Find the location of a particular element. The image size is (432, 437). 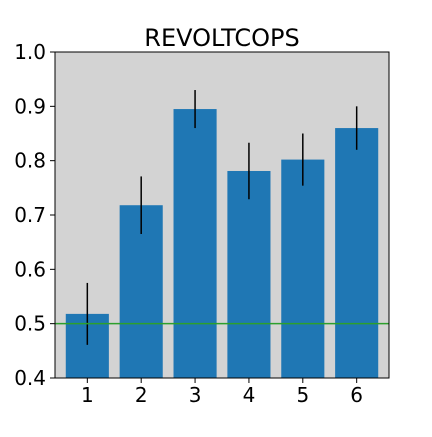

x-tick-label-4: 4 is located at coordinates (249, 395).